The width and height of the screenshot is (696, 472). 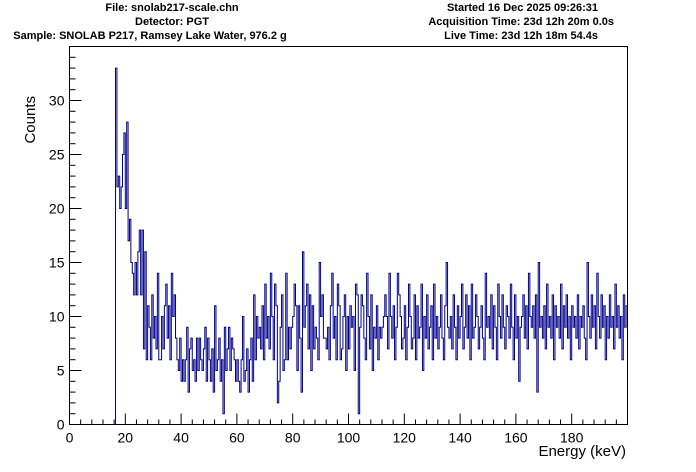 I want to click on x-axis-label: Energy (keV), so click(x=582, y=451).